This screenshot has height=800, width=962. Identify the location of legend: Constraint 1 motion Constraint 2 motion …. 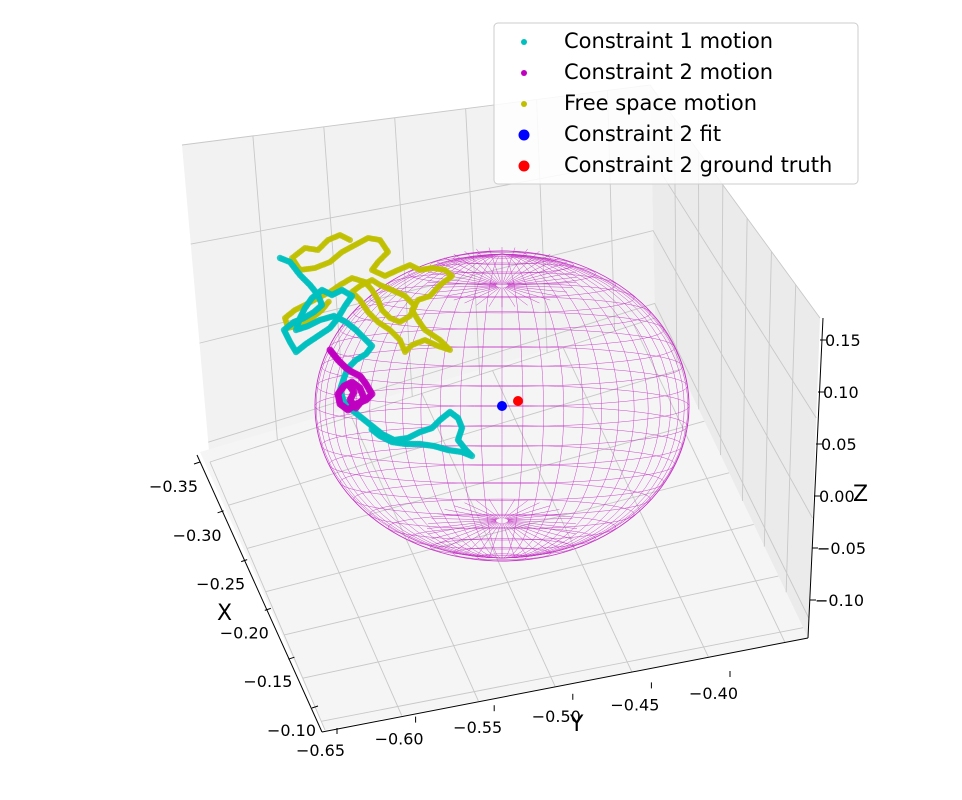
(676, 103).